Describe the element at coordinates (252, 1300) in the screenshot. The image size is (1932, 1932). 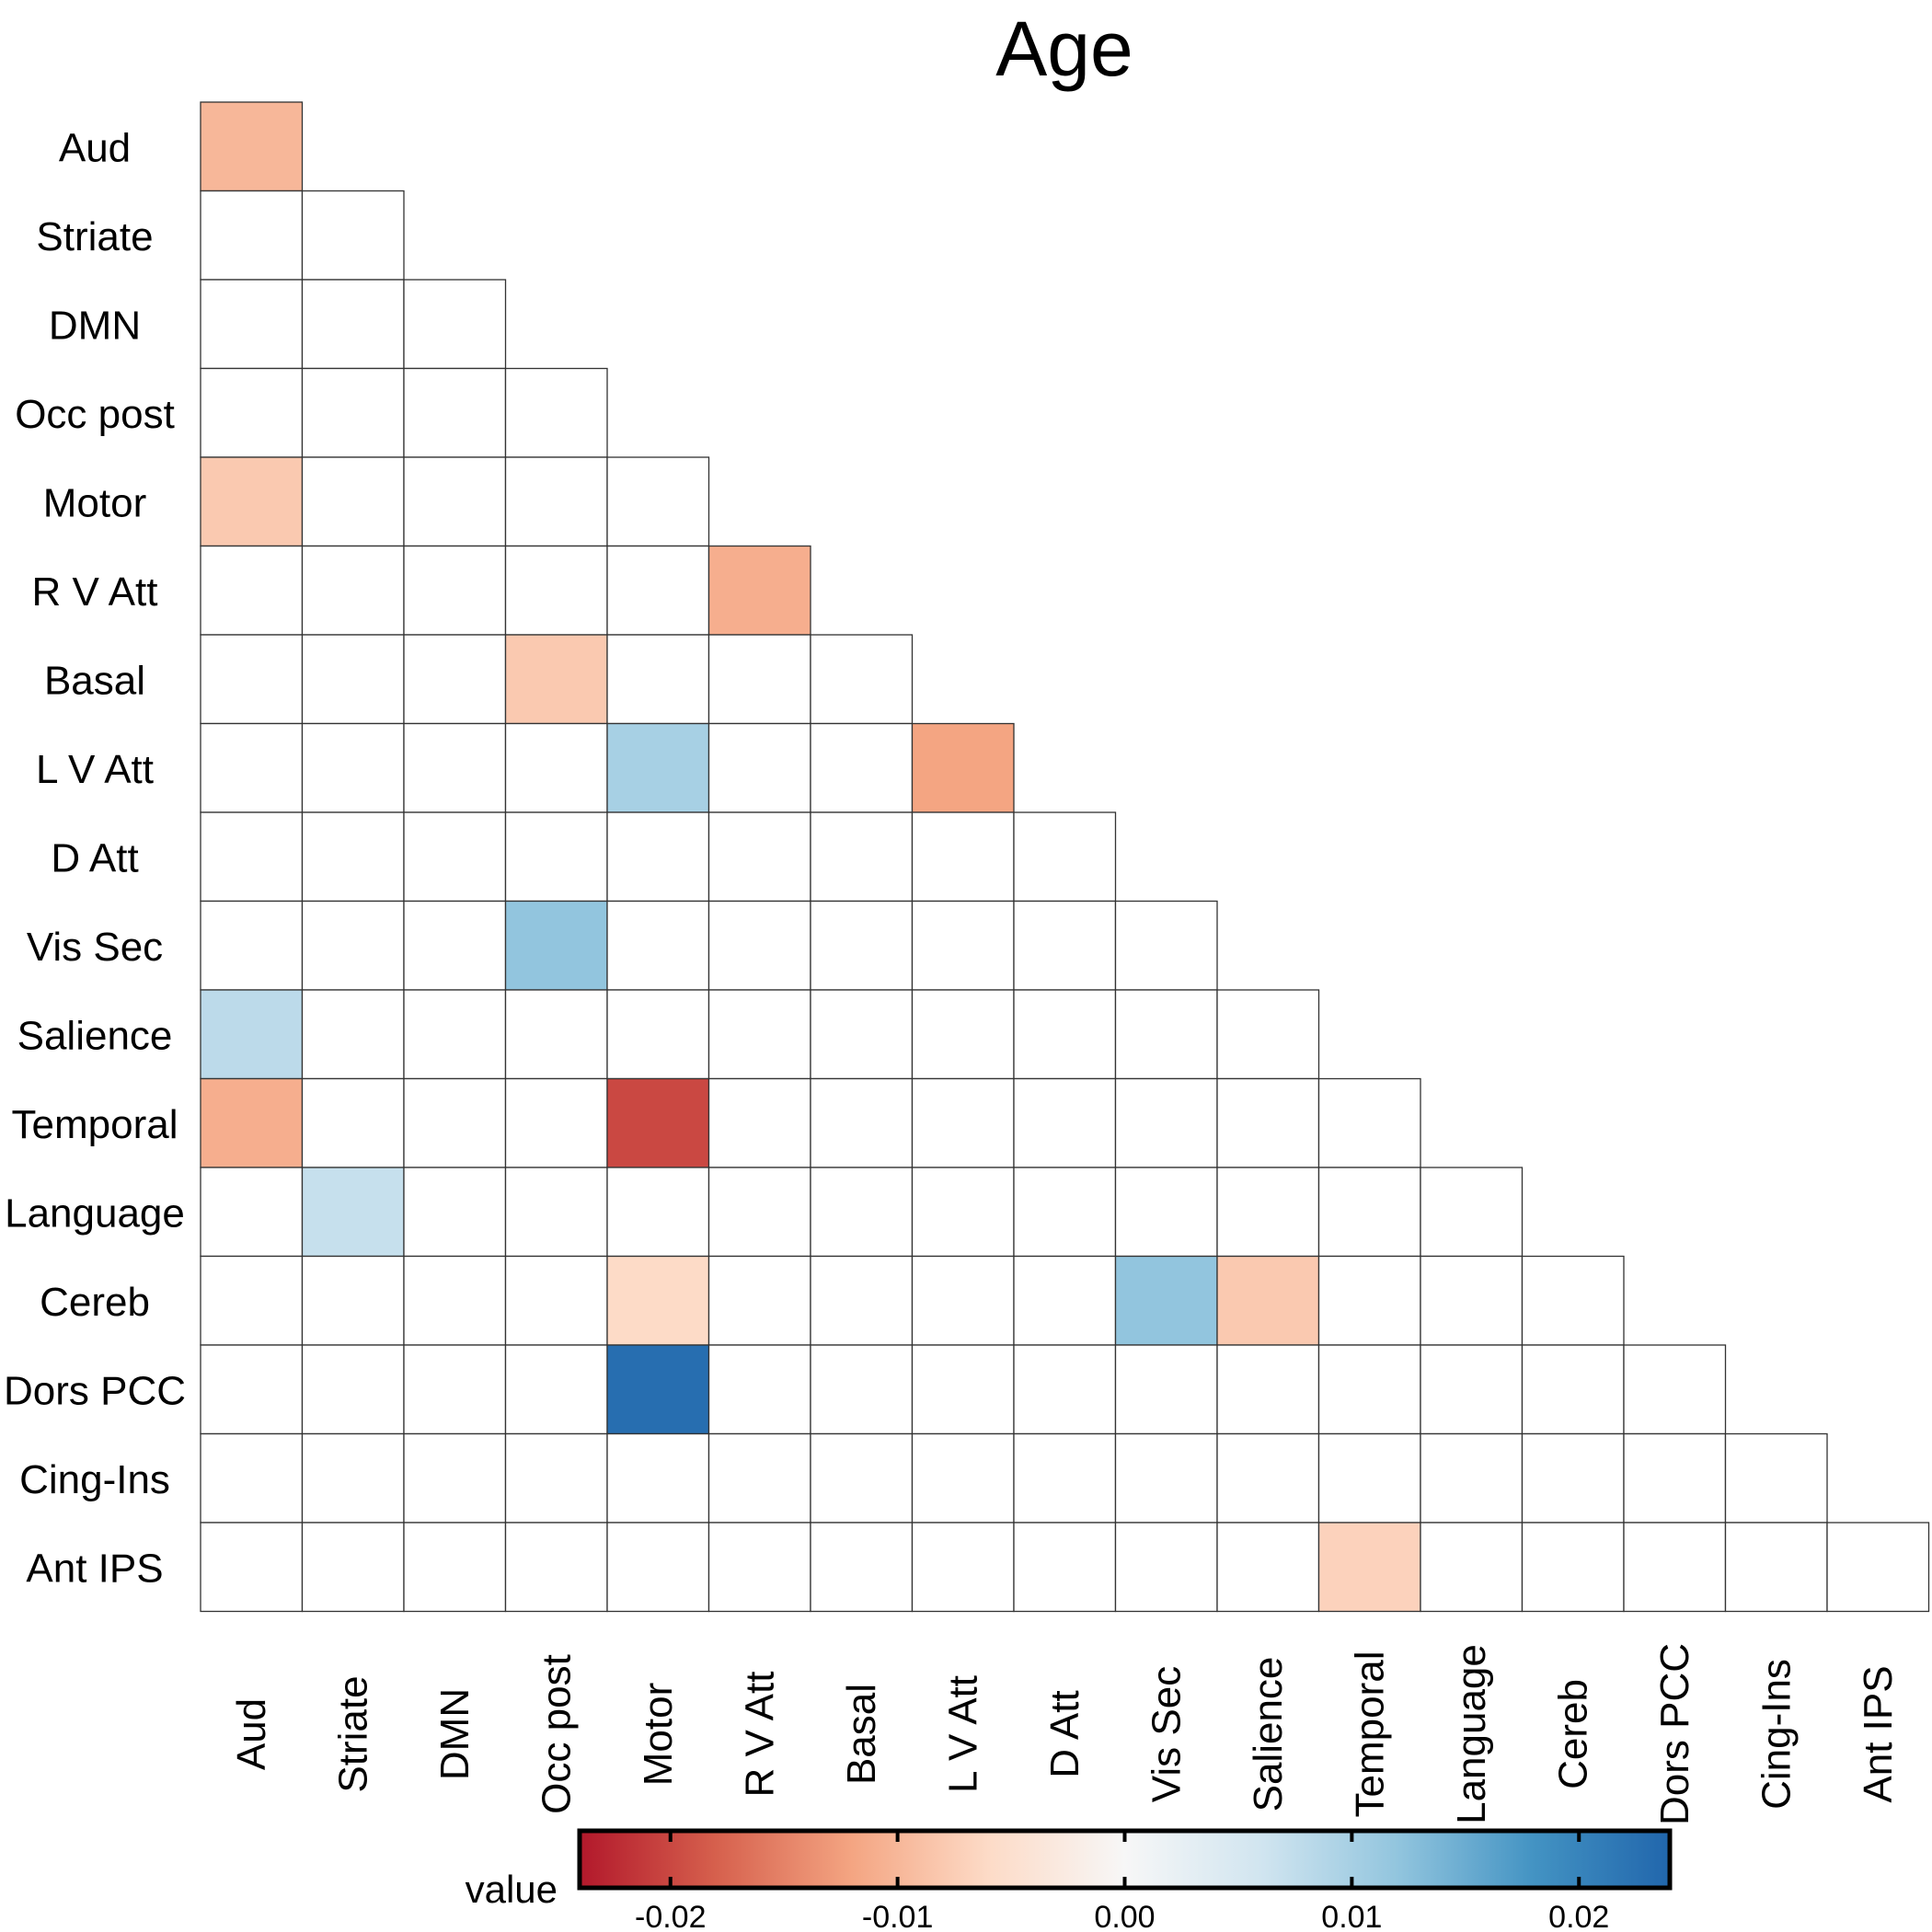
I see `heatmap-cell-cereb-aud` at that location.